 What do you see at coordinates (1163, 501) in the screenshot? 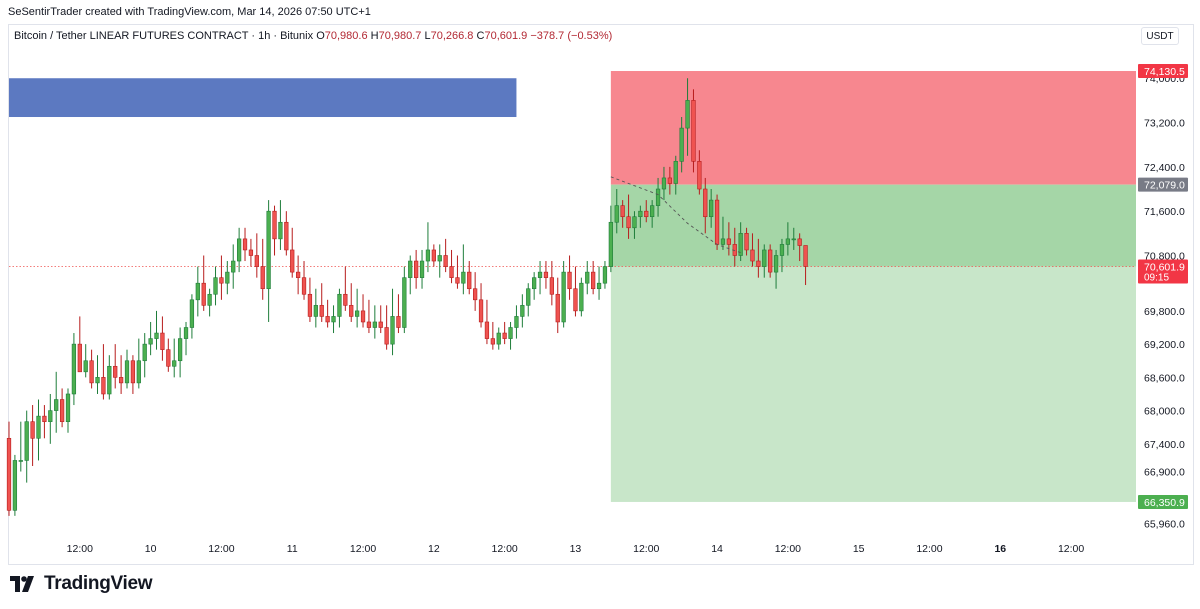
I see `price-tag: 66,350.9` at bounding box center [1163, 501].